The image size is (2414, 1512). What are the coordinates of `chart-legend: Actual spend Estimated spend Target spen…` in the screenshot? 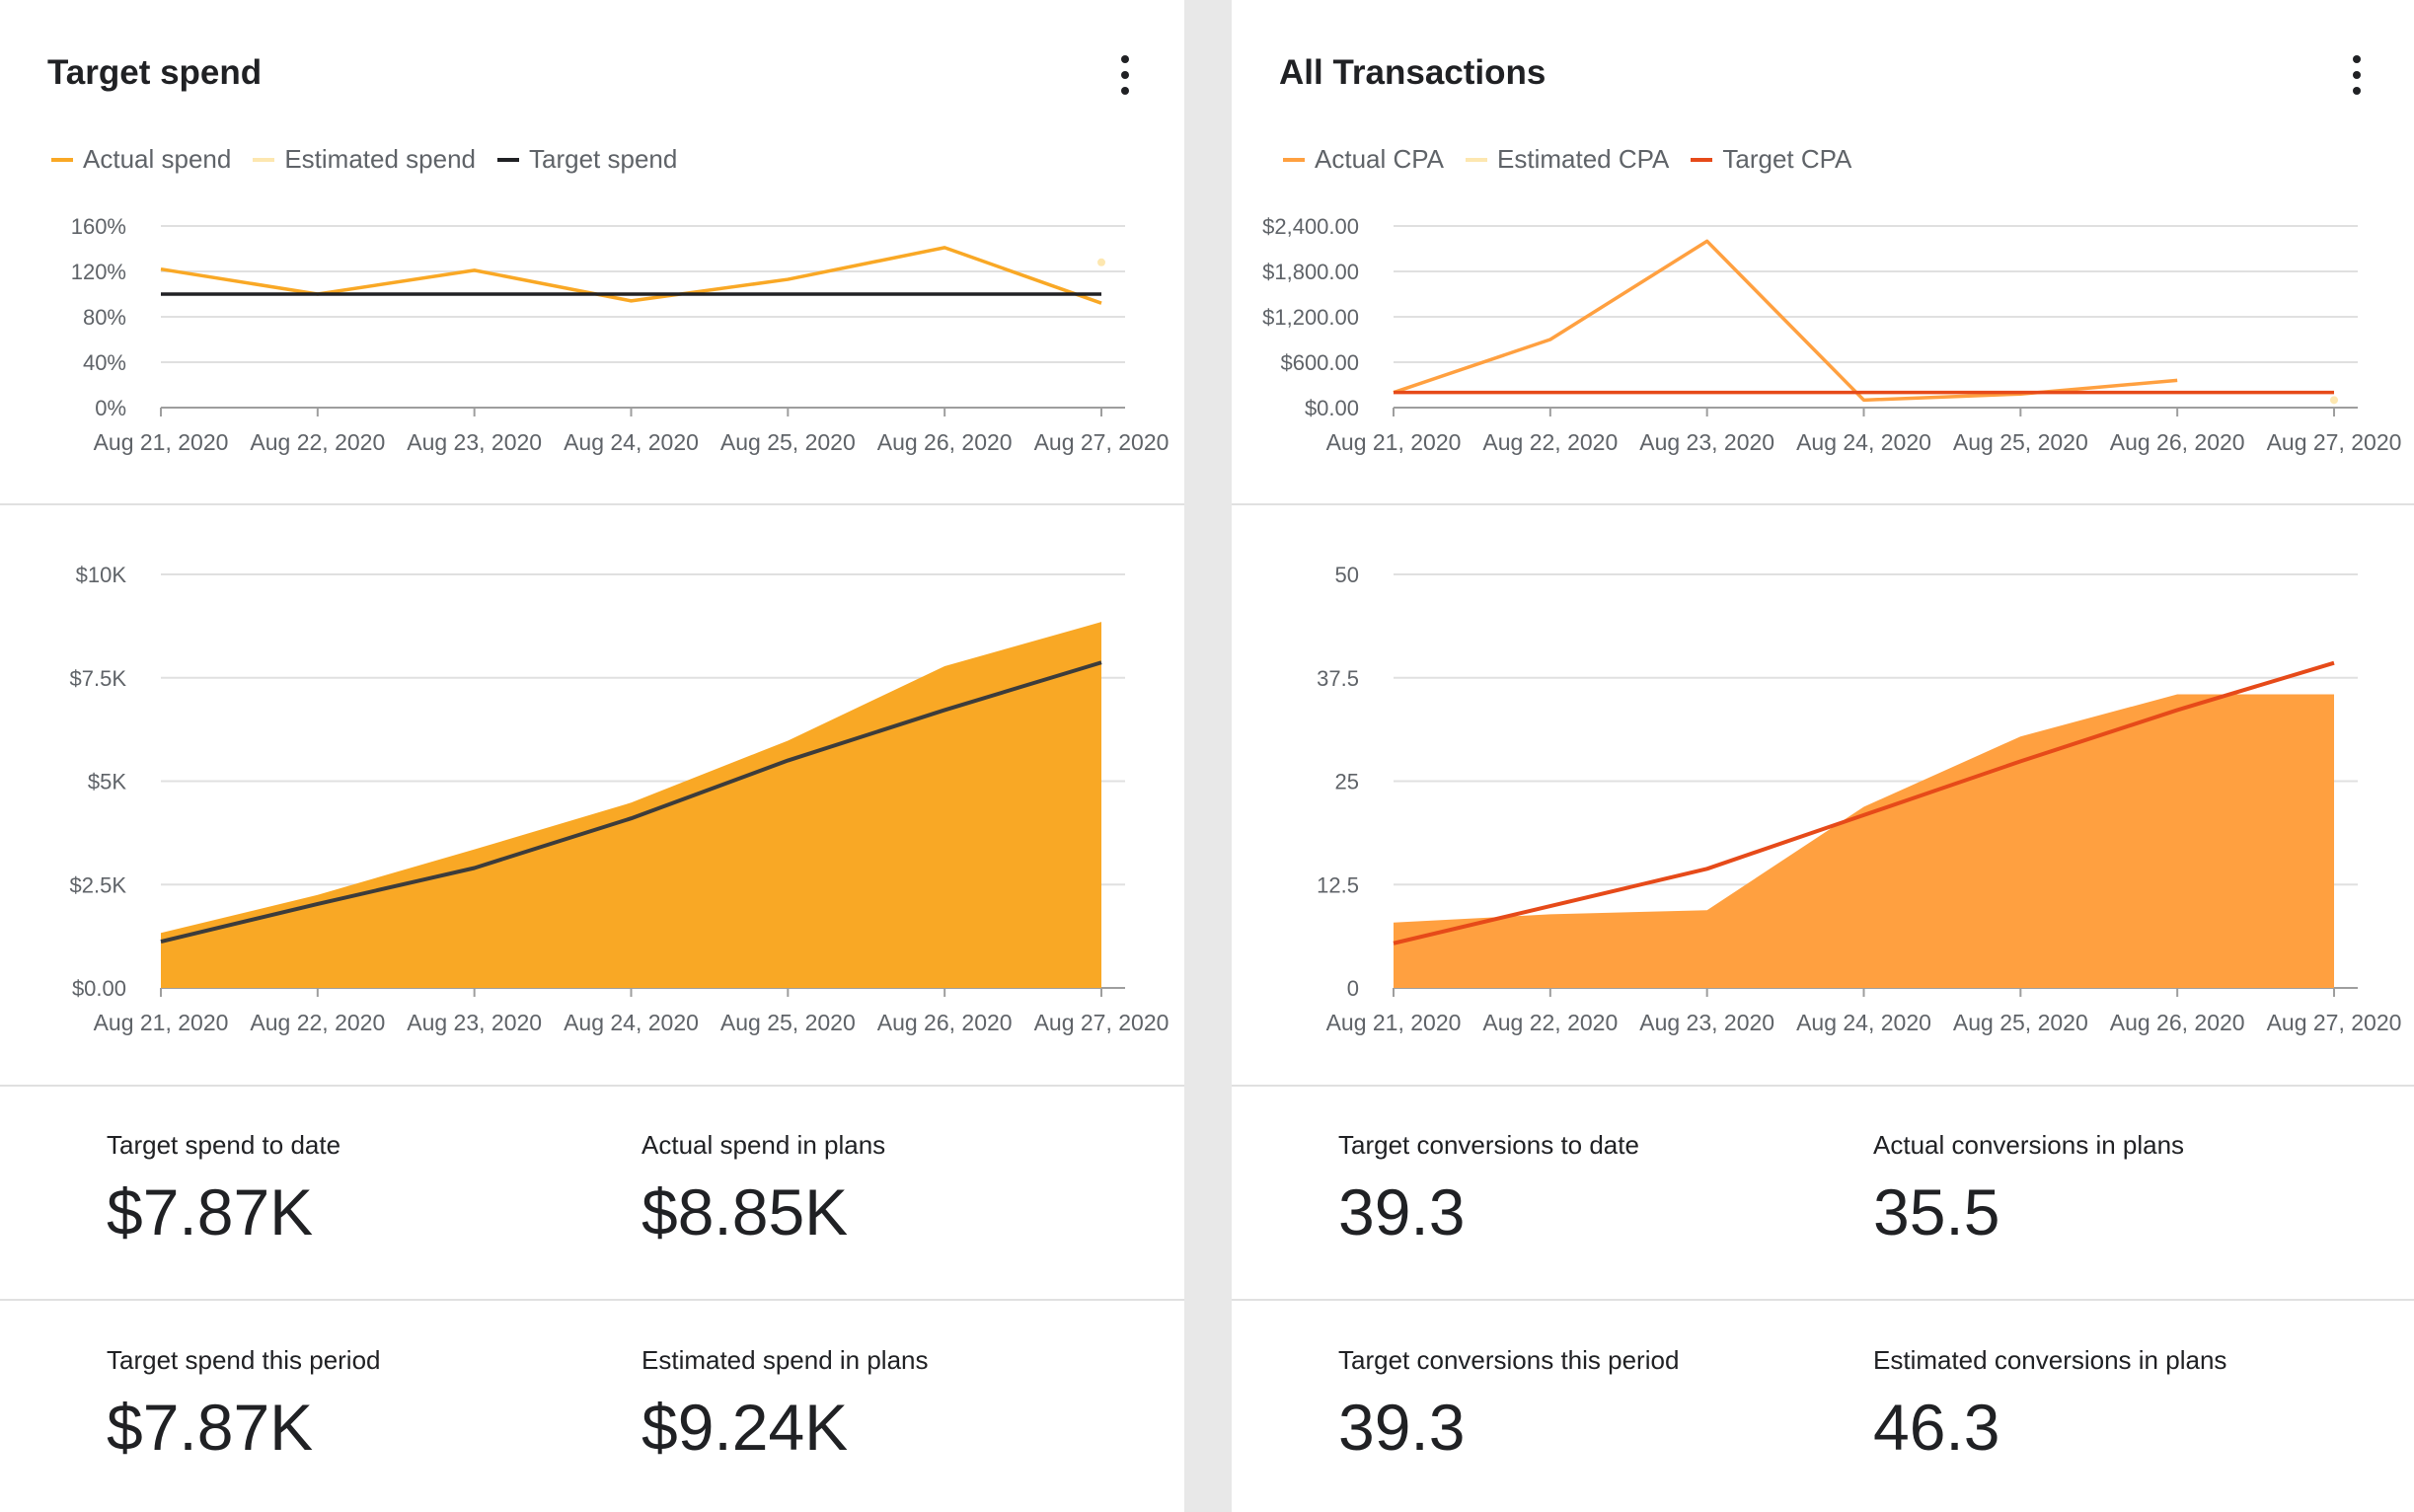 It's located at (364, 159).